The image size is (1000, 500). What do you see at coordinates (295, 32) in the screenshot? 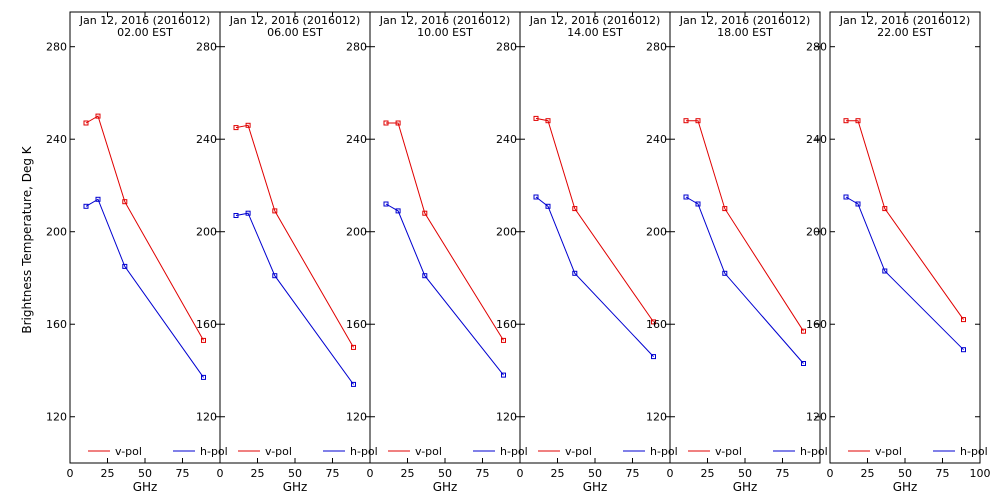
I see `panel-title-line: 06.00 EST` at bounding box center [295, 32].